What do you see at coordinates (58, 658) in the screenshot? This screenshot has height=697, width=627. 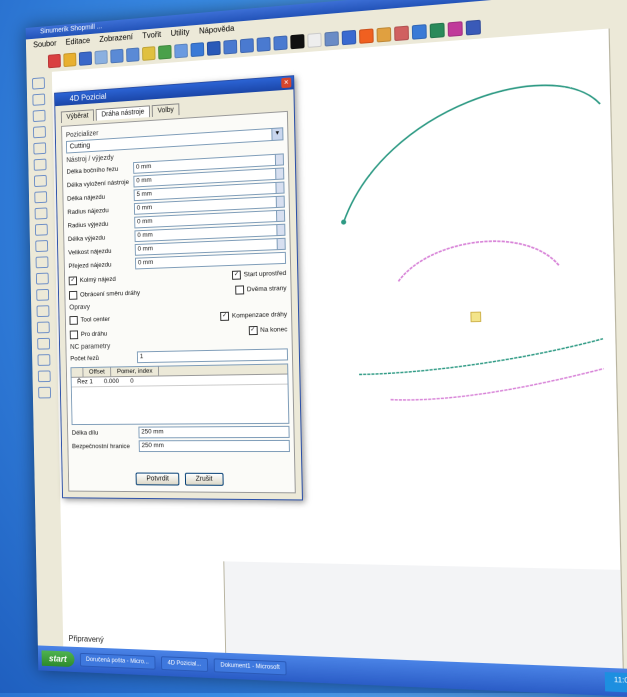 I see `start-button: start` at bounding box center [58, 658].